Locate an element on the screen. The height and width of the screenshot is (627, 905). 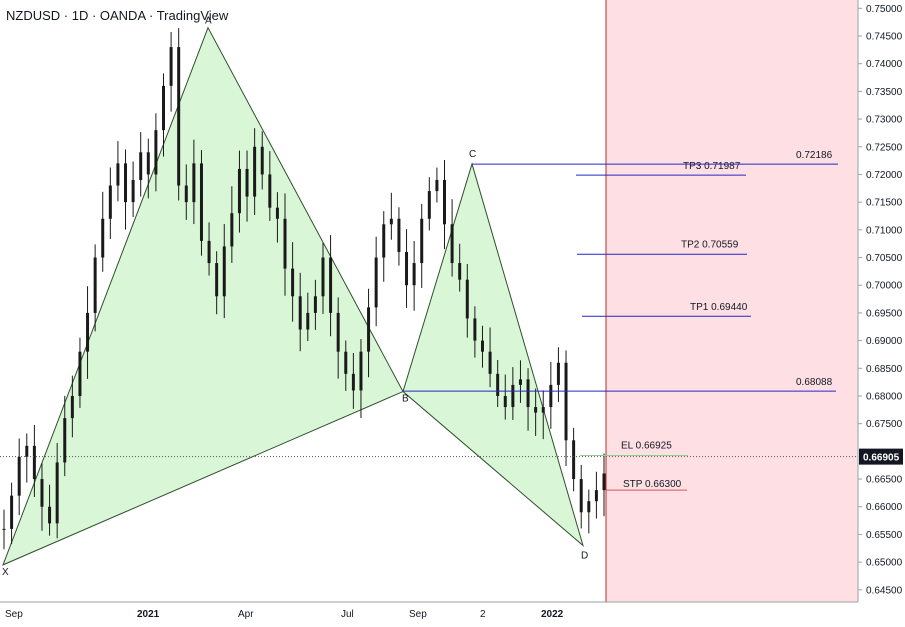
y-tick-label: 0.74000 is located at coordinates (884, 64).